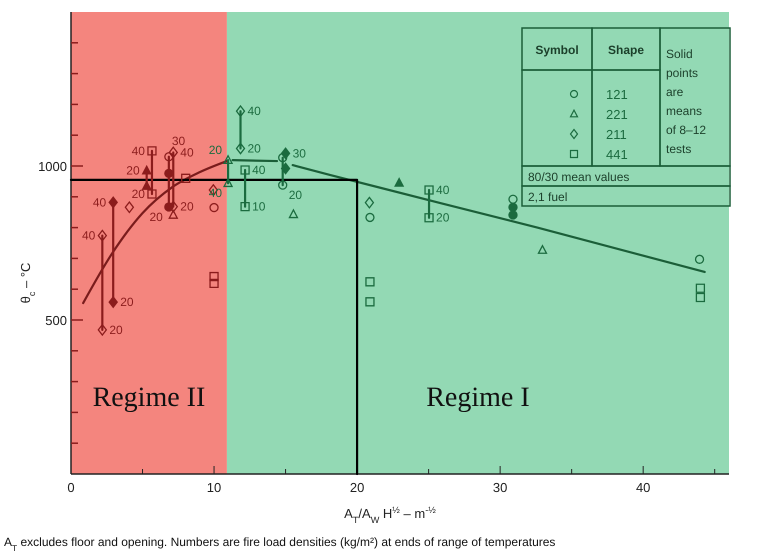  Describe the element at coordinates (643, 487) in the screenshot. I see `x-tick-label: 40` at that location.